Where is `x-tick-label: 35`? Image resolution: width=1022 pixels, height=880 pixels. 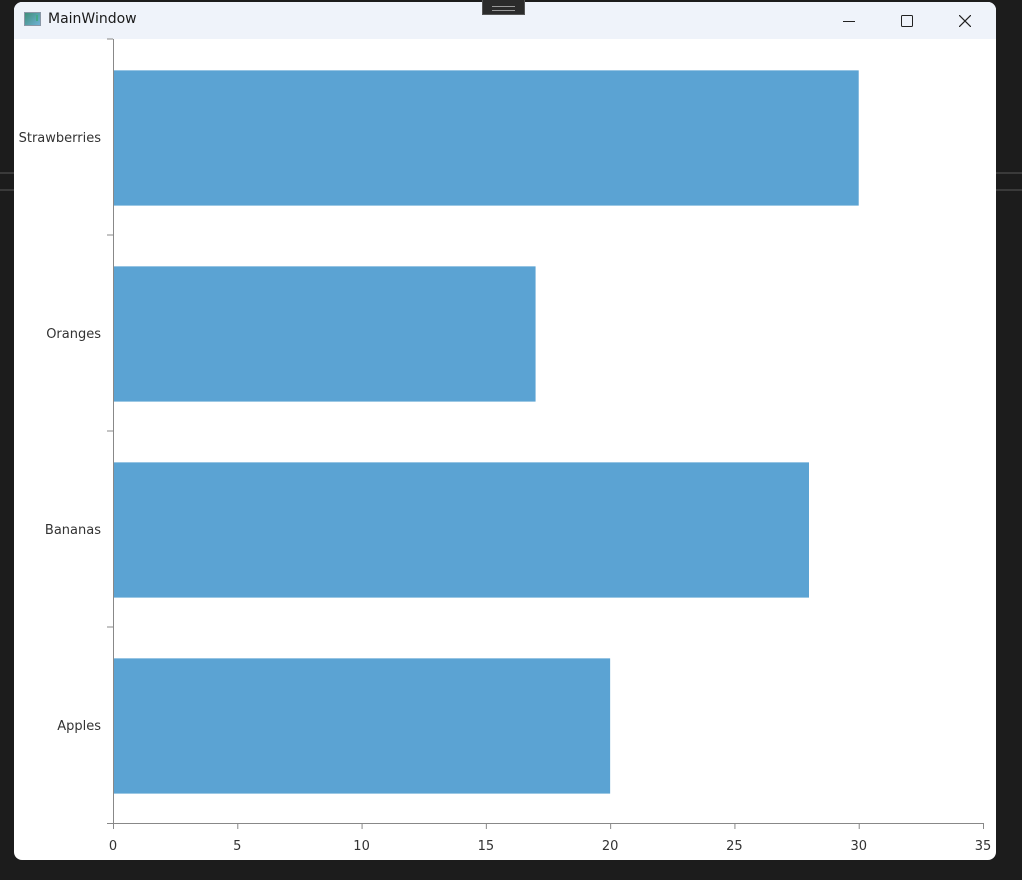 x-tick-label: 35 is located at coordinates (983, 846).